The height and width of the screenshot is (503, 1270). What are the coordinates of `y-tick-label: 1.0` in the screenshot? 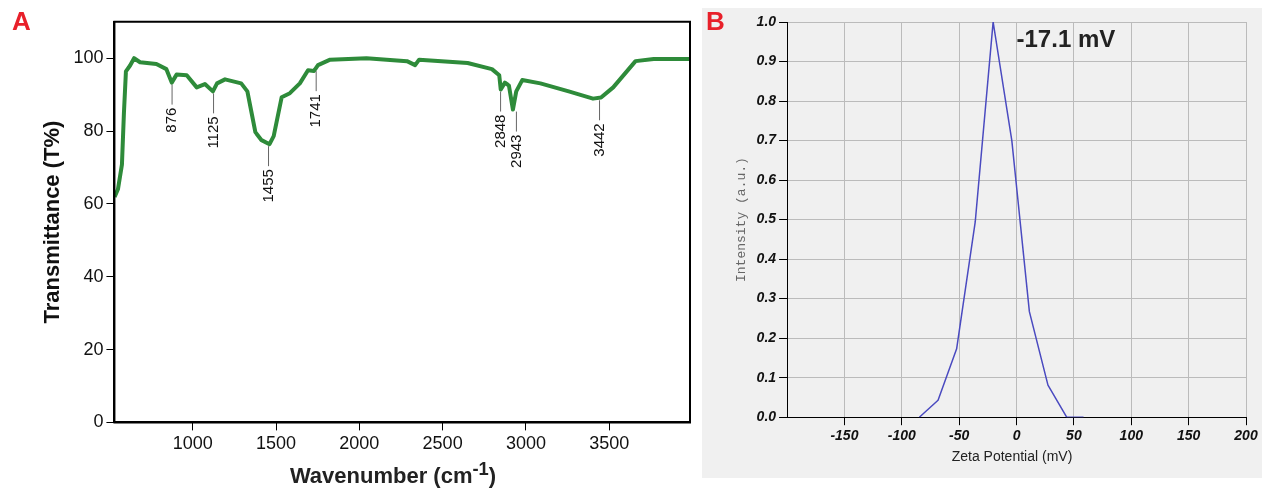 It's located at (766, 20).